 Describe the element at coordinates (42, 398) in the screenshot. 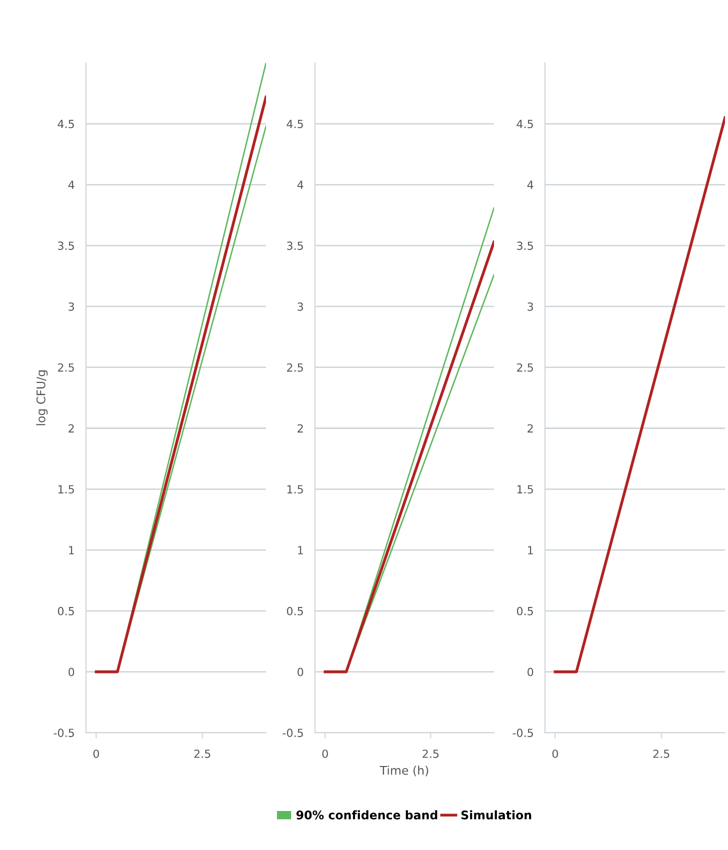

I see `y-axis-title: log CFU/g` at that location.